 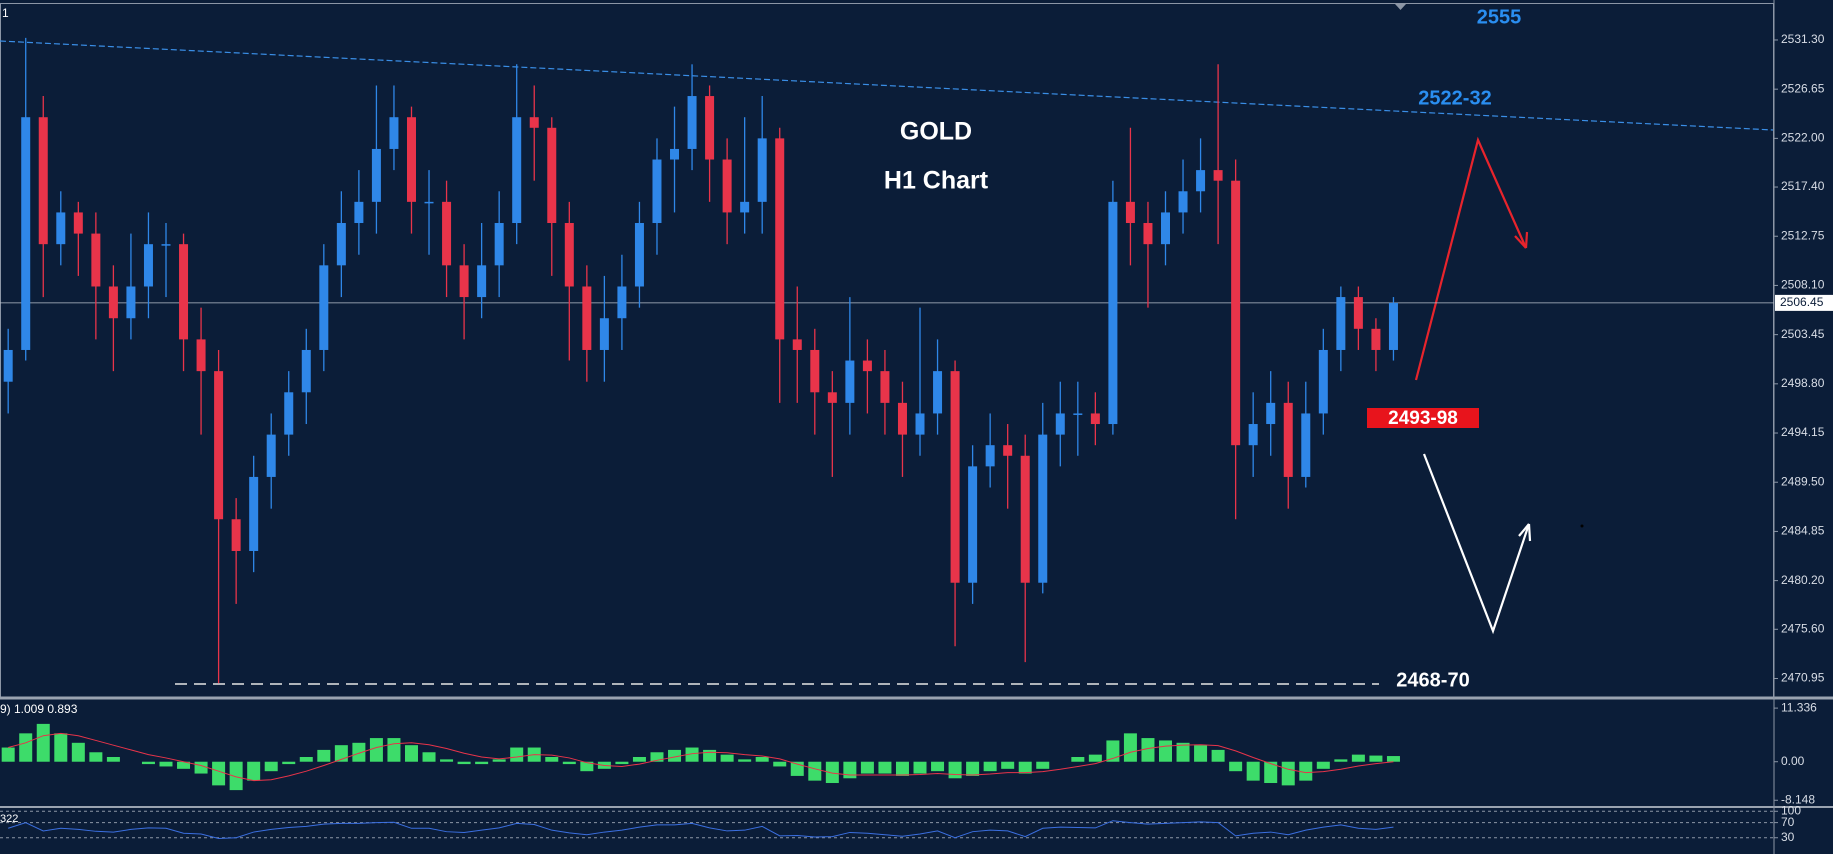 I want to click on y-tick-label: 2531.30, so click(x=1803, y=39).